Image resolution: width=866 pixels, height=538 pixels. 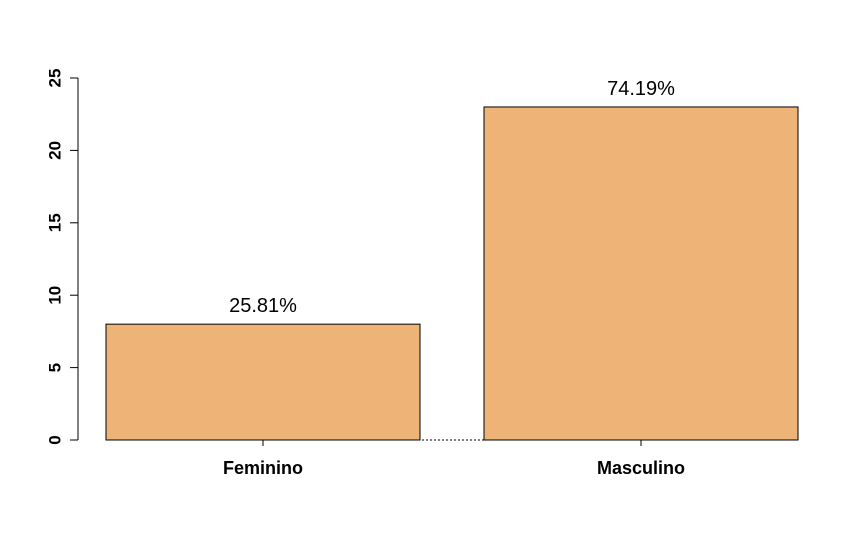 I want to click on y-tick-label: 20, so click(x=54, y=150).